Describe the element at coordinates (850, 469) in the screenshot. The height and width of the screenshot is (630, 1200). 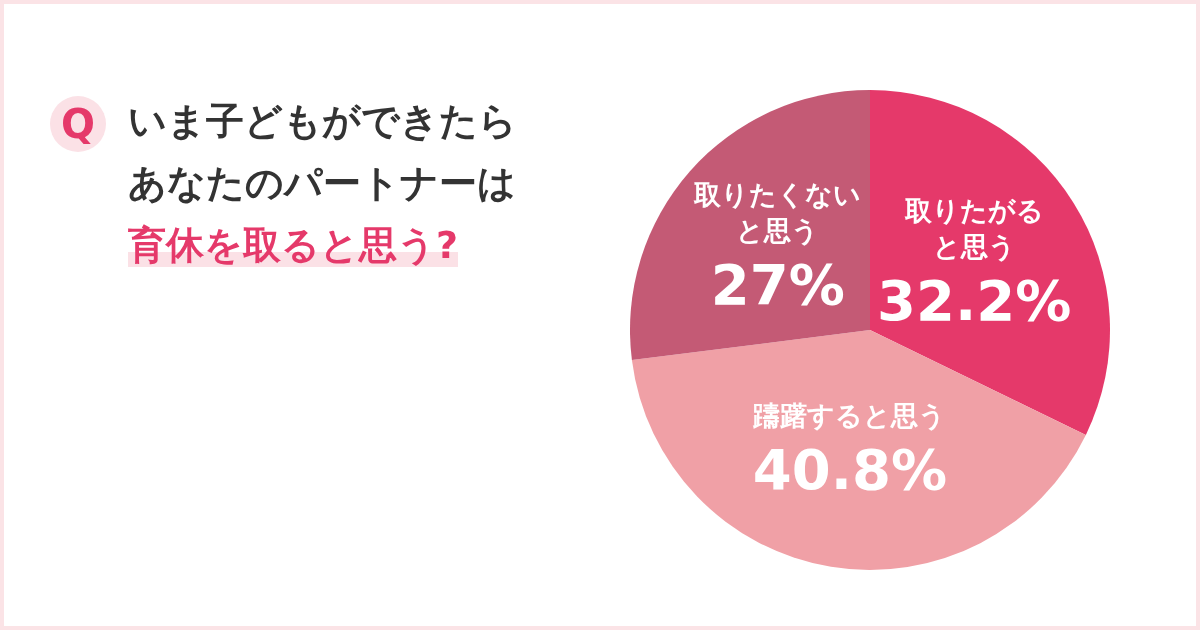
I see `data-label: 40.8%` at that location.